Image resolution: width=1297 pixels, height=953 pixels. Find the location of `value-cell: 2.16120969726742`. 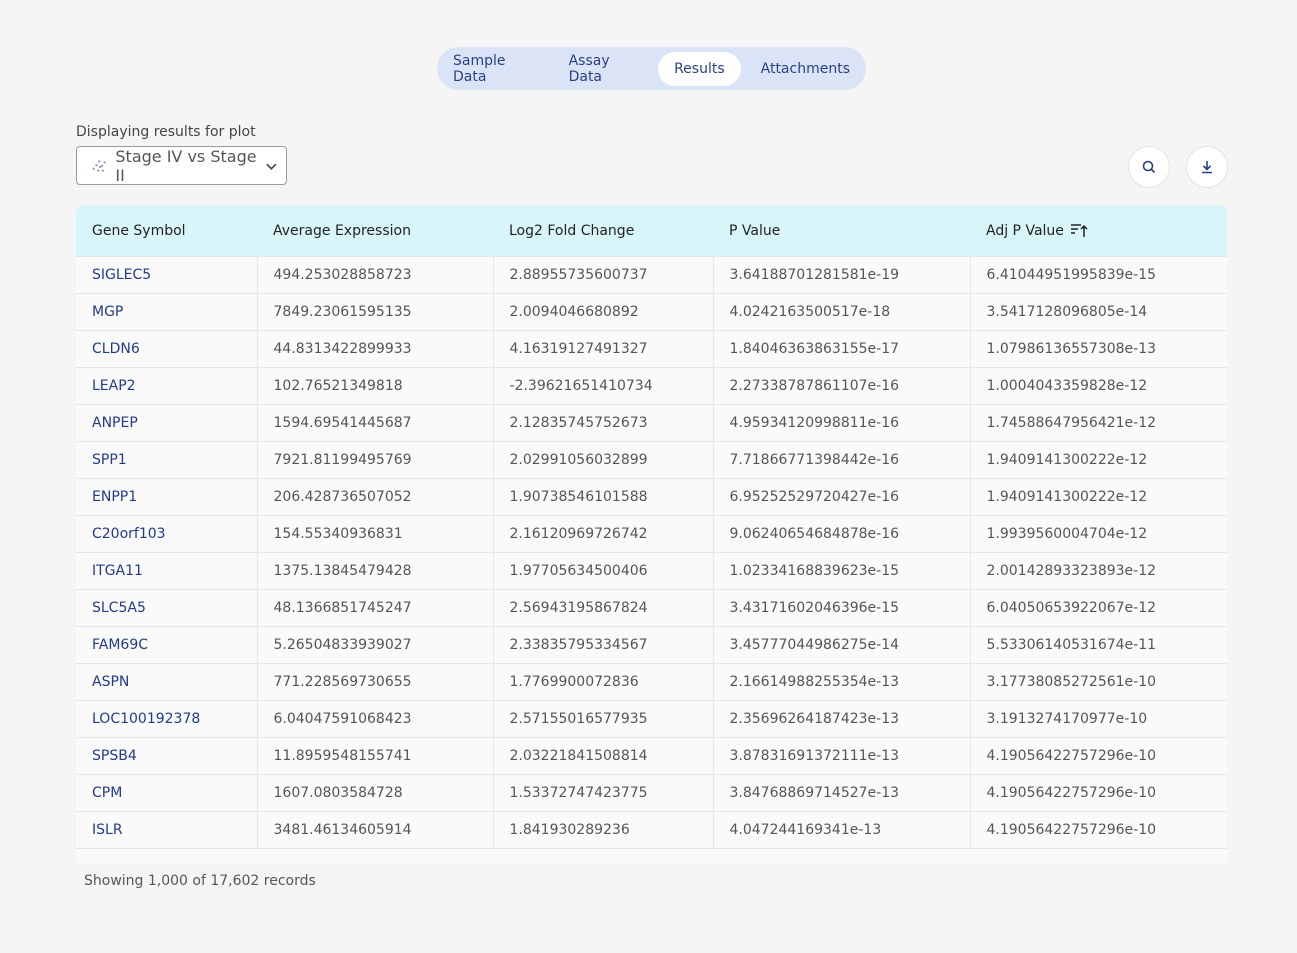

value-cell: 2.16120969726742 is located at coordinates (603, 534).